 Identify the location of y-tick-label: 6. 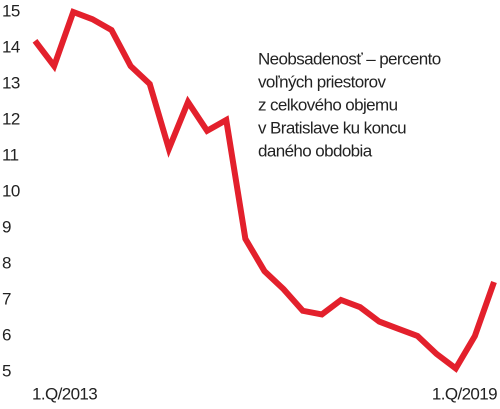
(6, 334).